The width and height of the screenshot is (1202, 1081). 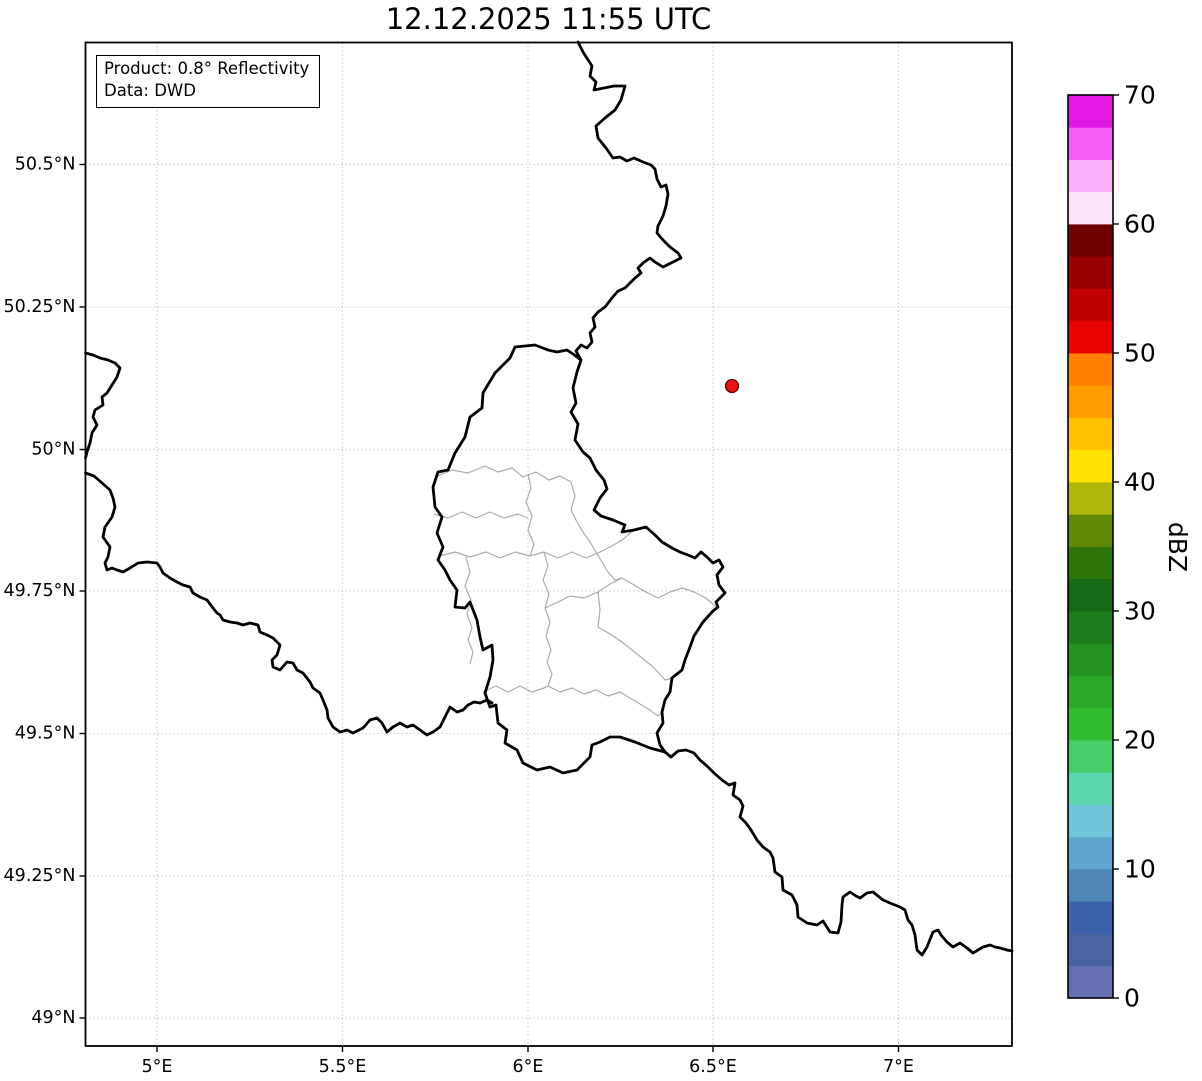 I want to click on colorbar-tick-label: 40, so click(x=1140, y=482).